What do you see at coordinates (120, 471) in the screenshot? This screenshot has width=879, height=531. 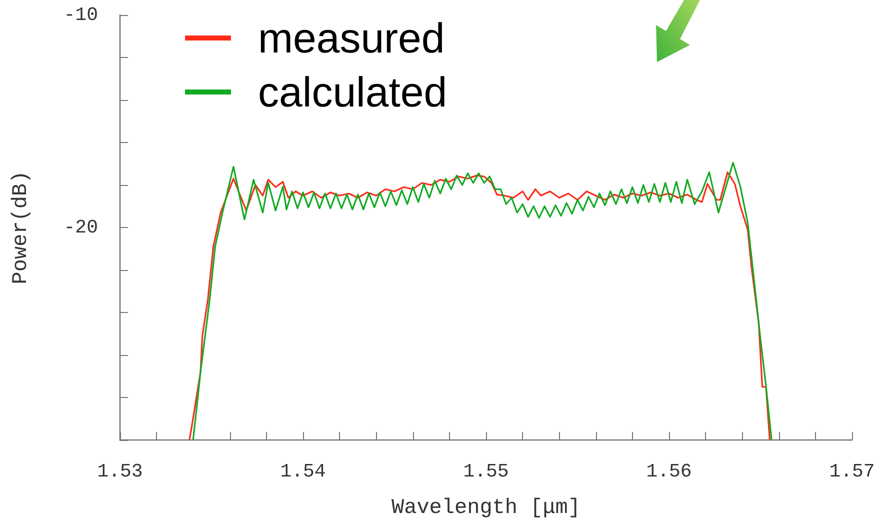 I see `x-tick-label: 1.53` at bounding box center [120, 471].